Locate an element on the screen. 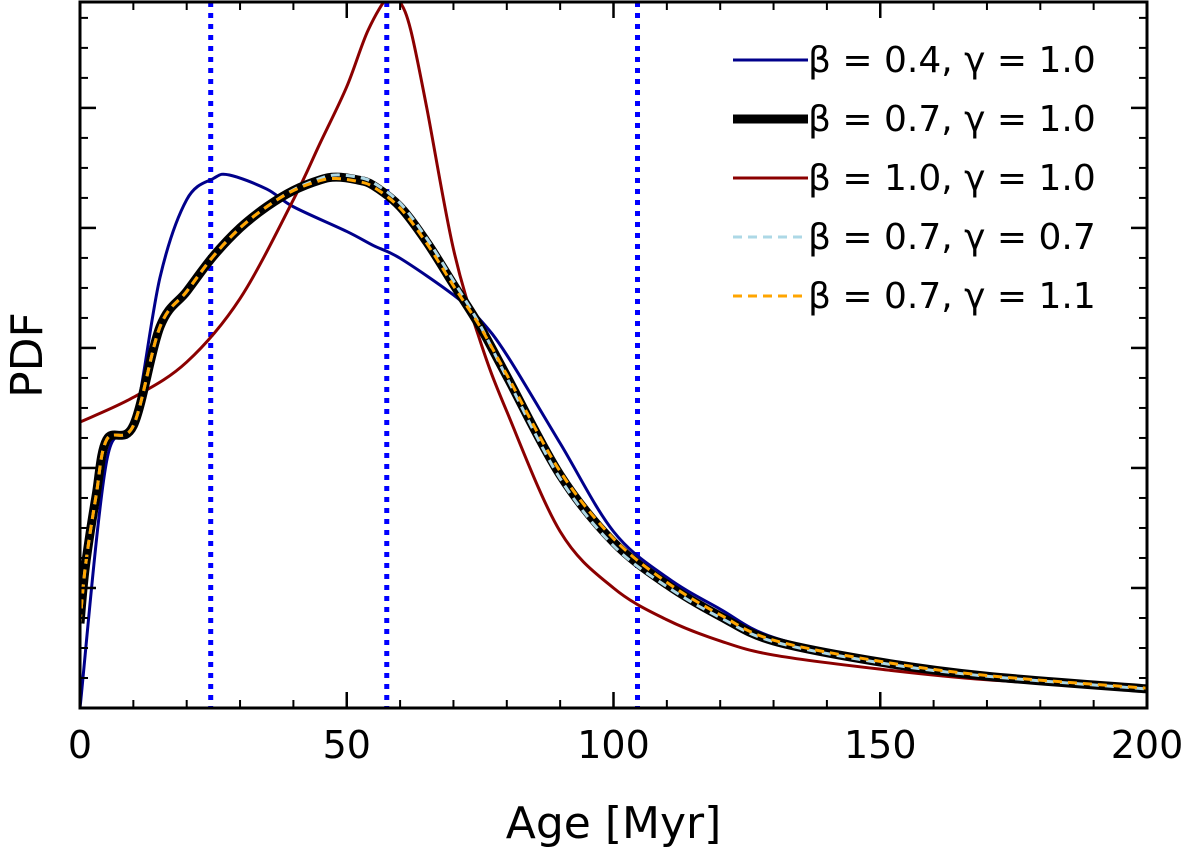 The image size is (1200, 847). y-axis-label: PDF is located at coordinates (27, 355).